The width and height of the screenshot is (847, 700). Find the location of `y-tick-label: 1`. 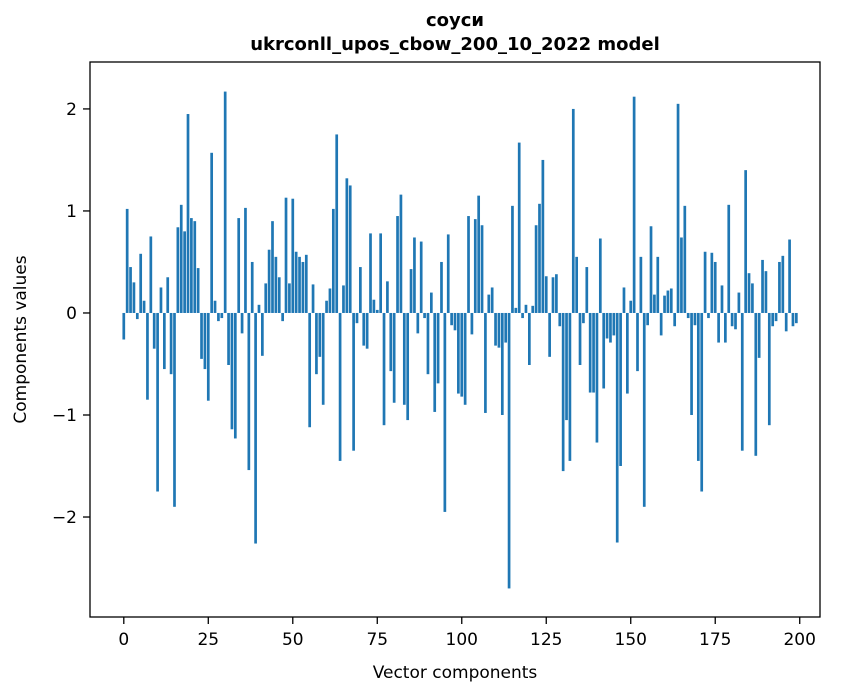

y-tick-label: 1 is located at coordinates (71, 212).